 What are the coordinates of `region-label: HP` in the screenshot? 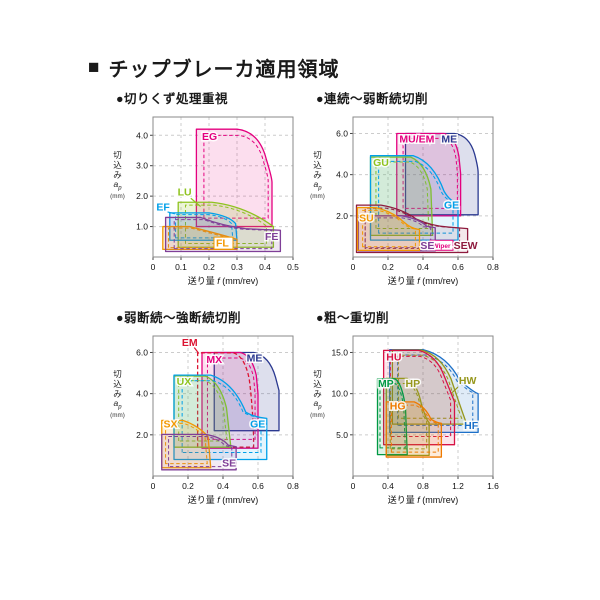 It's located at (413, 384).